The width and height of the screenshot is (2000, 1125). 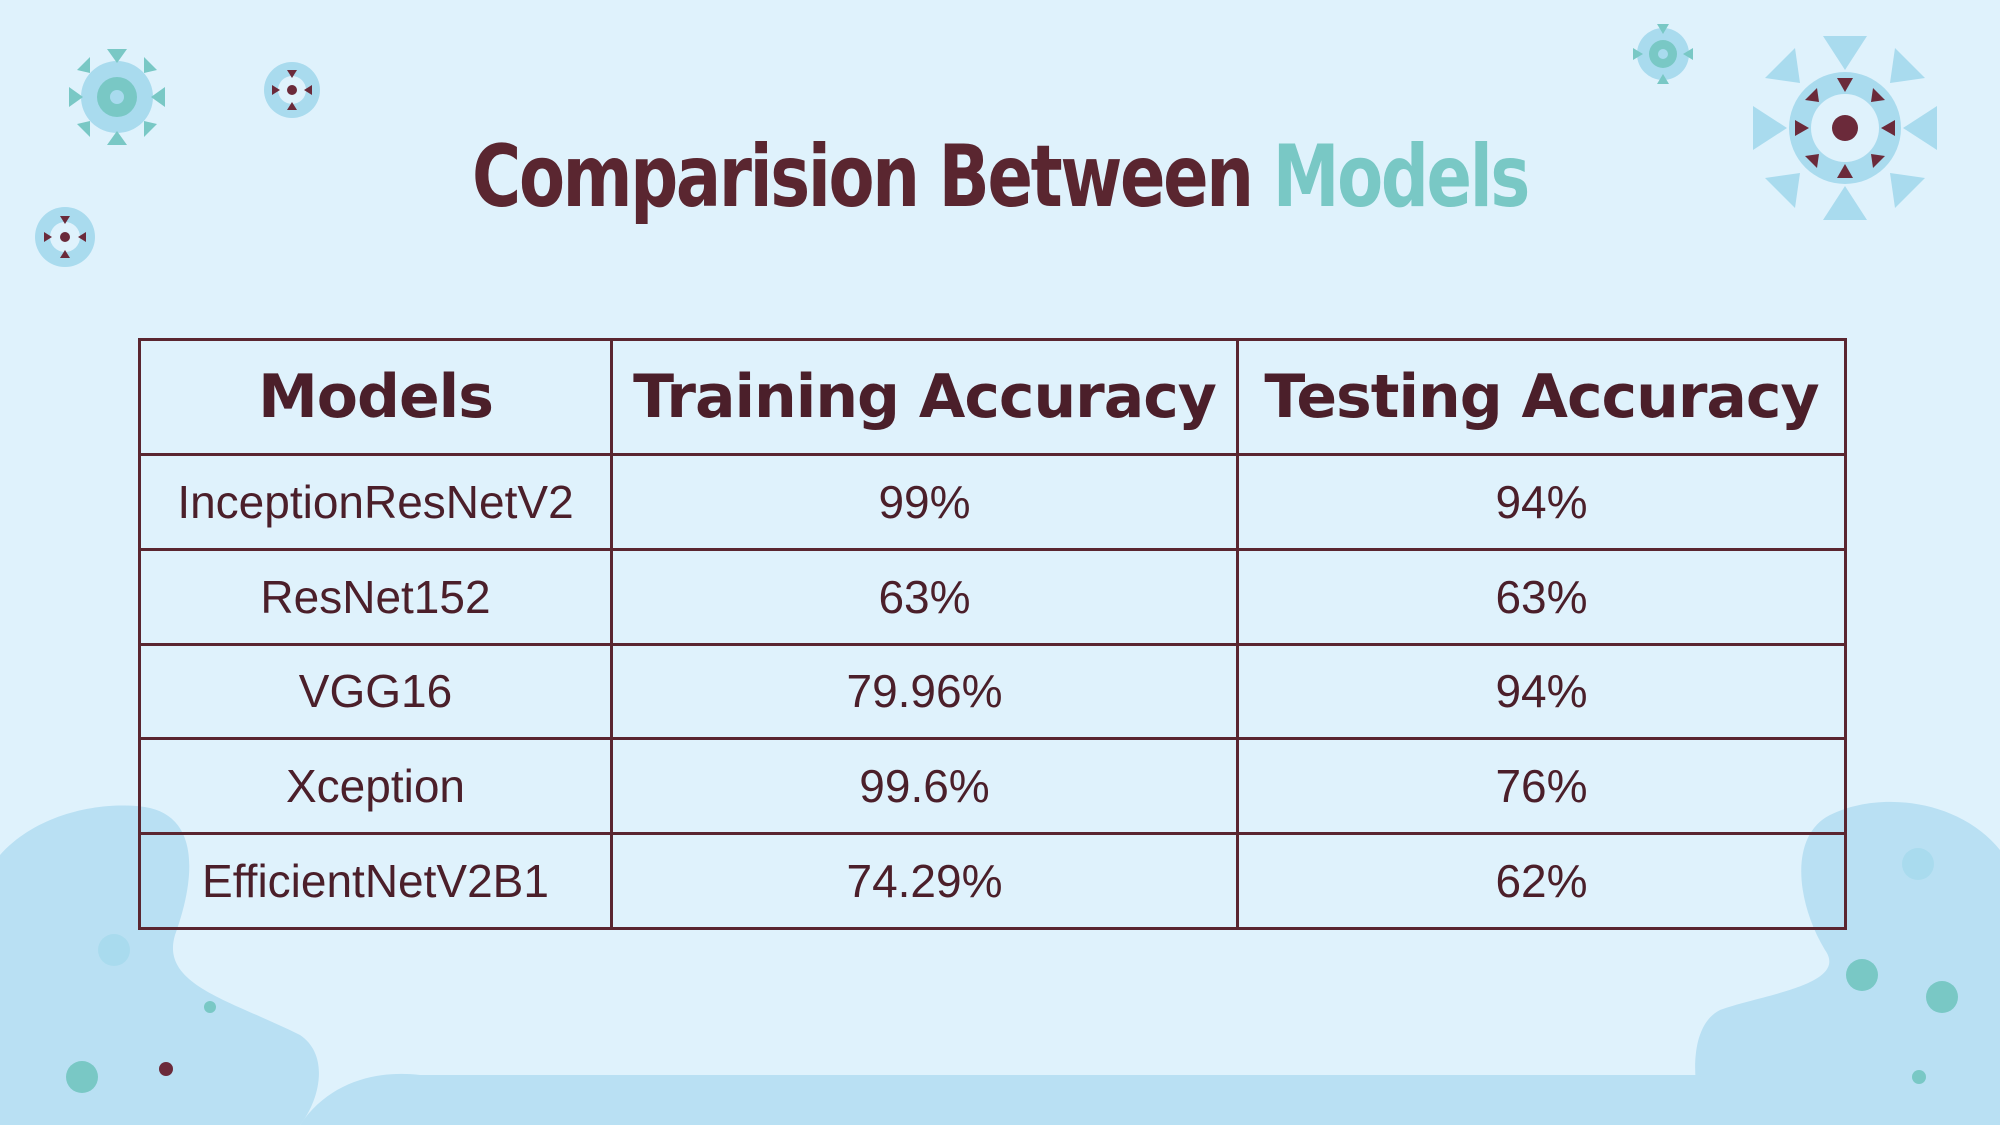 What do you see at coordinates (924, 397) in the screenshot?
I see `column-header-training-accuracy: Training Accuracy` at bounding box center [924, 397].